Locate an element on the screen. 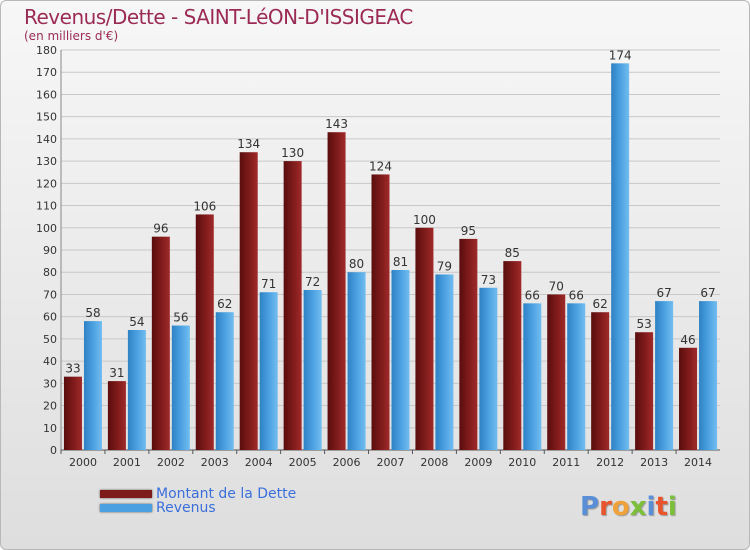 The height and width of the screenshot is (550, 750). x-tick-label: 2003 is located at coordinates (215, 462).